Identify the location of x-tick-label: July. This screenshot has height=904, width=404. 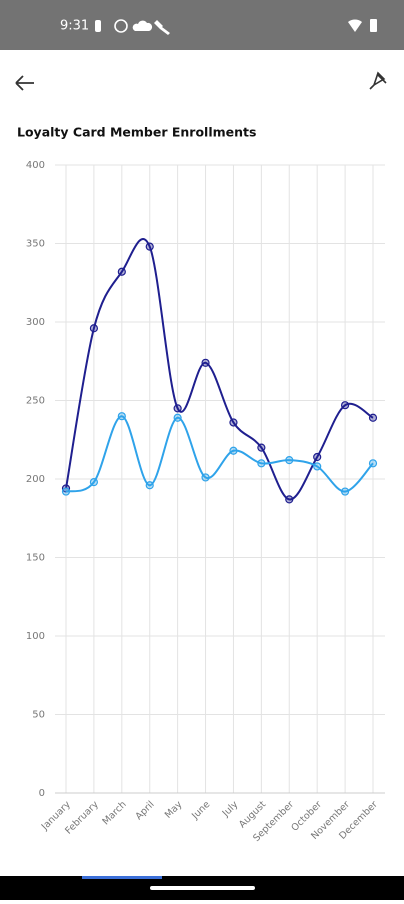
(230, 809).